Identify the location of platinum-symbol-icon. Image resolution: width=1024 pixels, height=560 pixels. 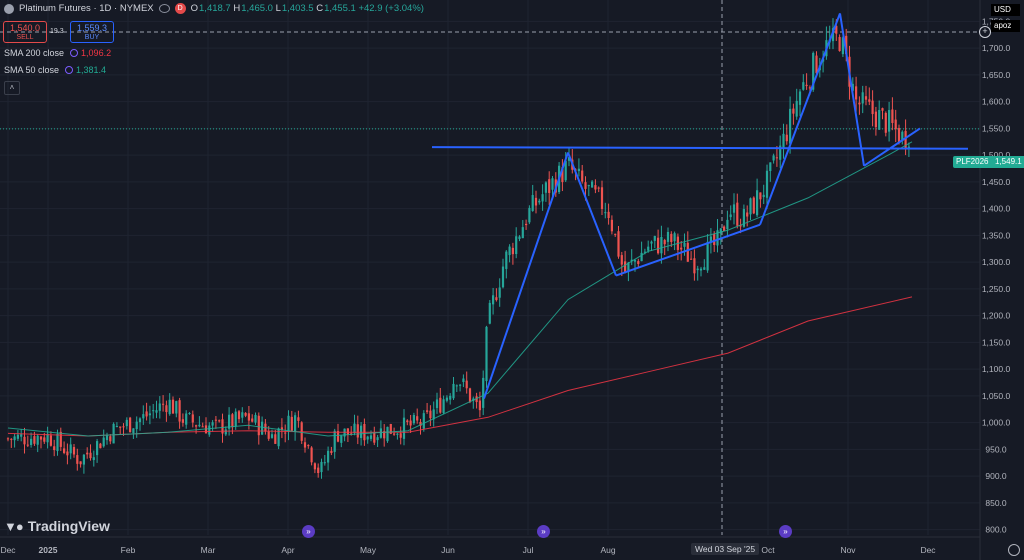
(9, 8).